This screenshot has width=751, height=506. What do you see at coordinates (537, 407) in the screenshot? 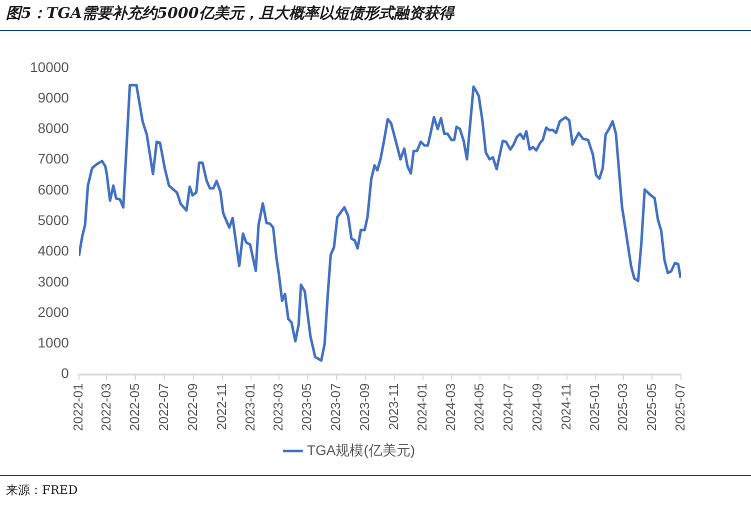
I see `x-tick-label: 2024-09` at bounding box center [537, 407].